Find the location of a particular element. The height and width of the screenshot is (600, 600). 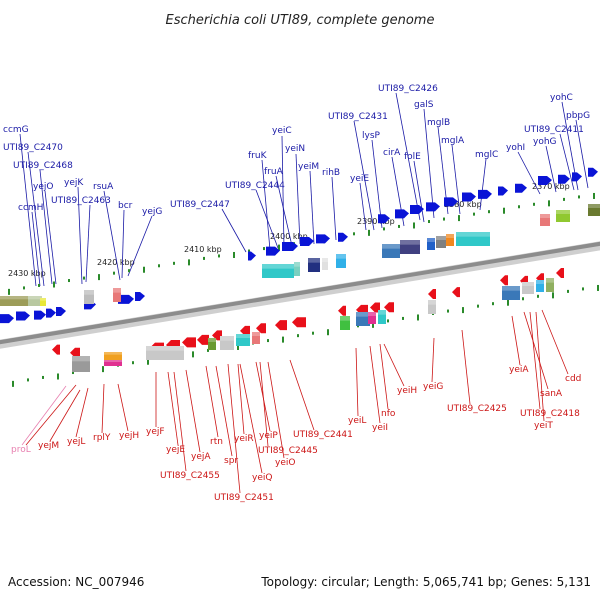

gene-label-yeiN: yeiN is located at coordinates (295, 149).